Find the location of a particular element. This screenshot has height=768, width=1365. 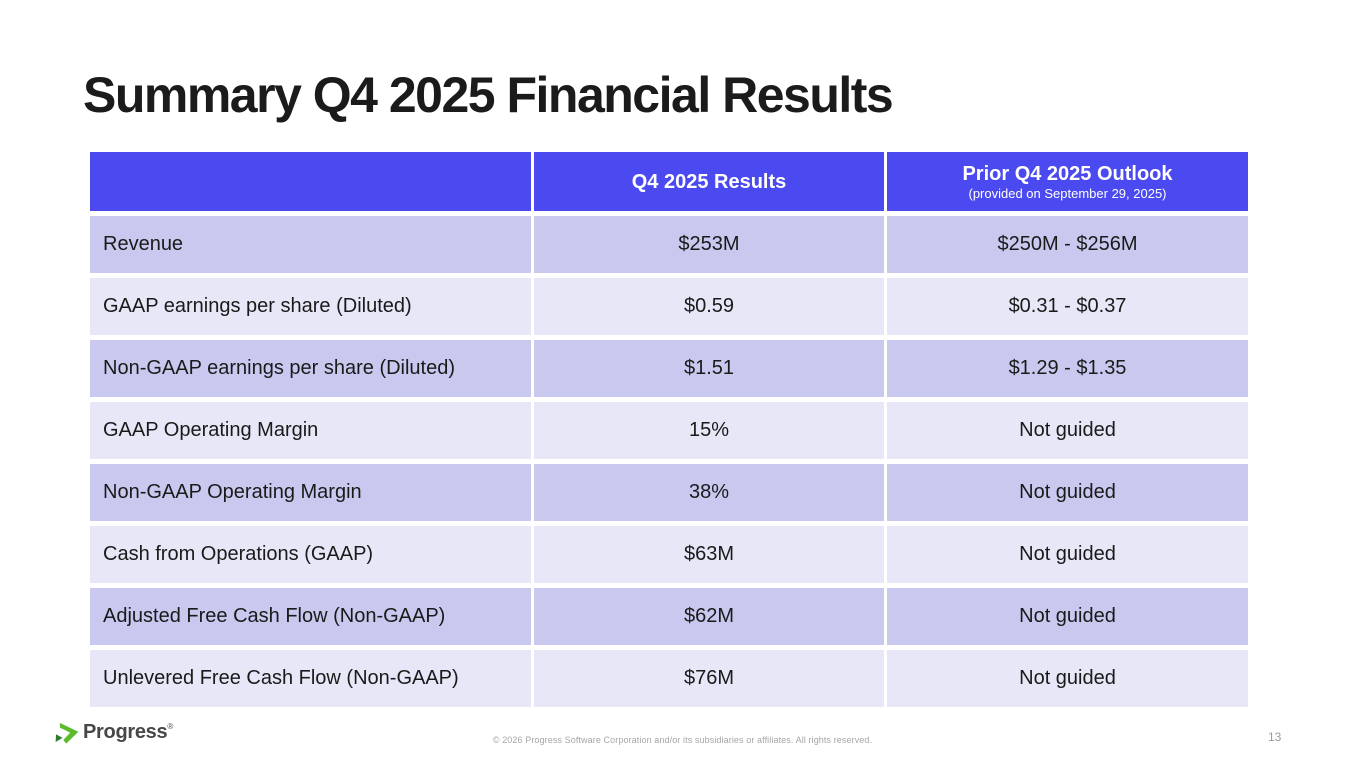

row-result-value: $63M is located at coordinates (709, 554).